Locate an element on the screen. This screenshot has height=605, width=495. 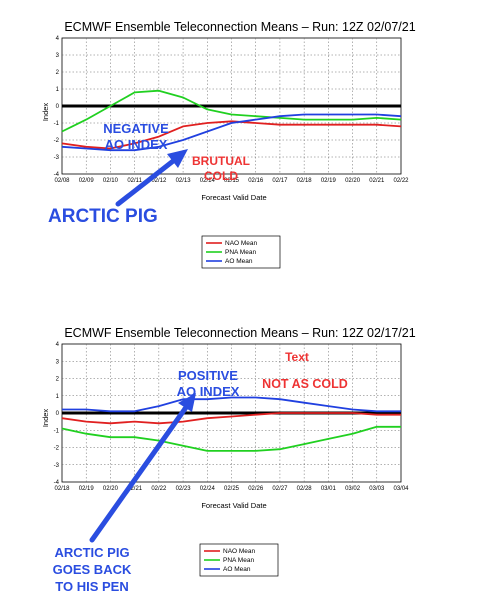
annotation-not-as-cold: NOT AS COLD is located at coordinates (305, 384).